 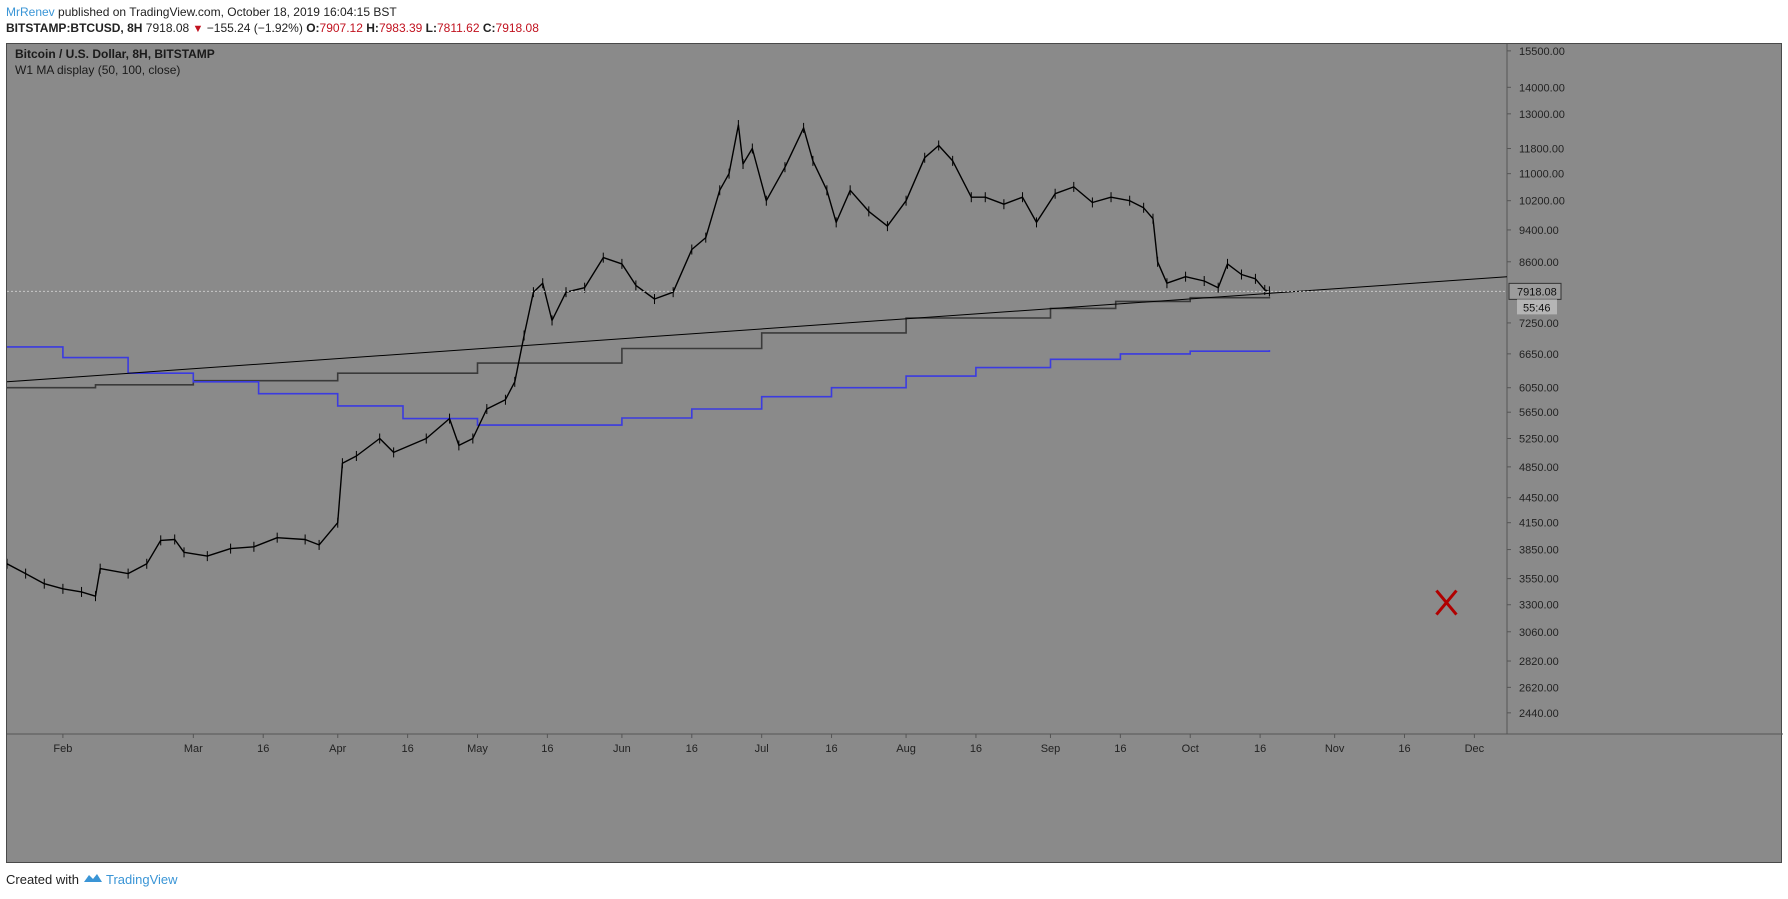 What do you see at coordinates (142, 879) in the screenshot?
I see `tradingview-link: TradingView` at bounding box center [142, 879].